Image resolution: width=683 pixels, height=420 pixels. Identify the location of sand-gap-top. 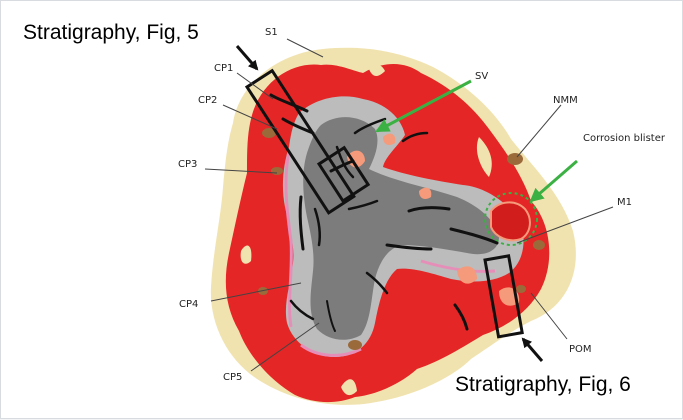
(377, 70).